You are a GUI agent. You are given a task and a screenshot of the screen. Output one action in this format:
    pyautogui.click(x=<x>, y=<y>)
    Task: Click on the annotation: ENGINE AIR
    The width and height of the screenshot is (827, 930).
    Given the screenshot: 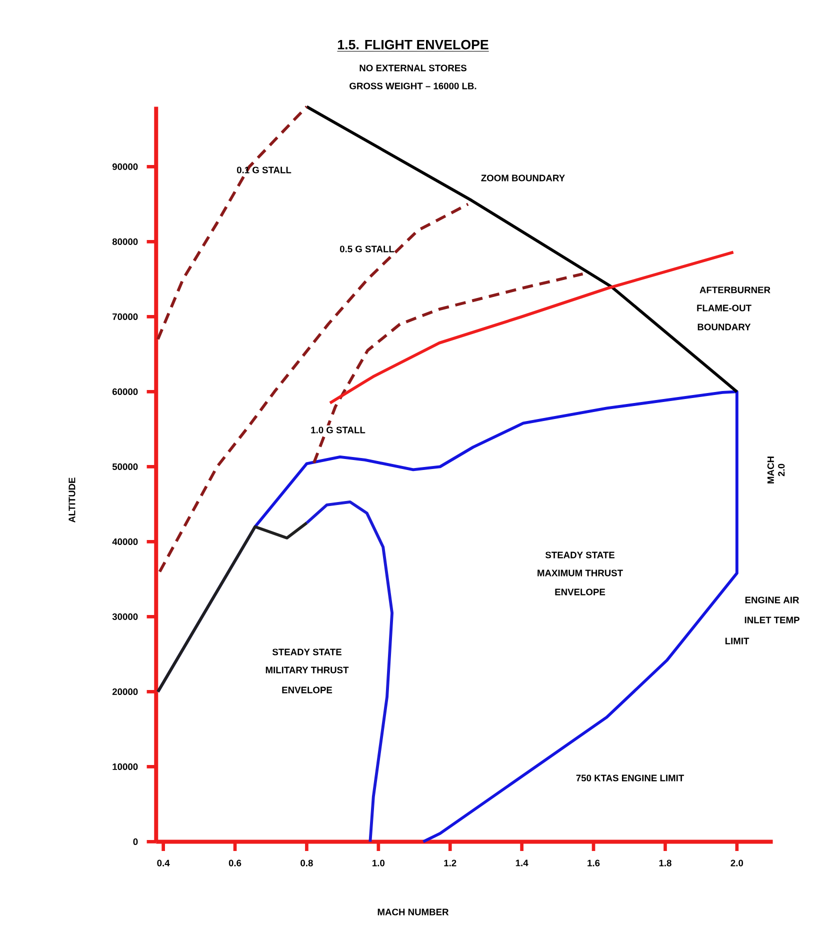 What is the action you would take?
    pyautogui.click(x=772, y=600)
    